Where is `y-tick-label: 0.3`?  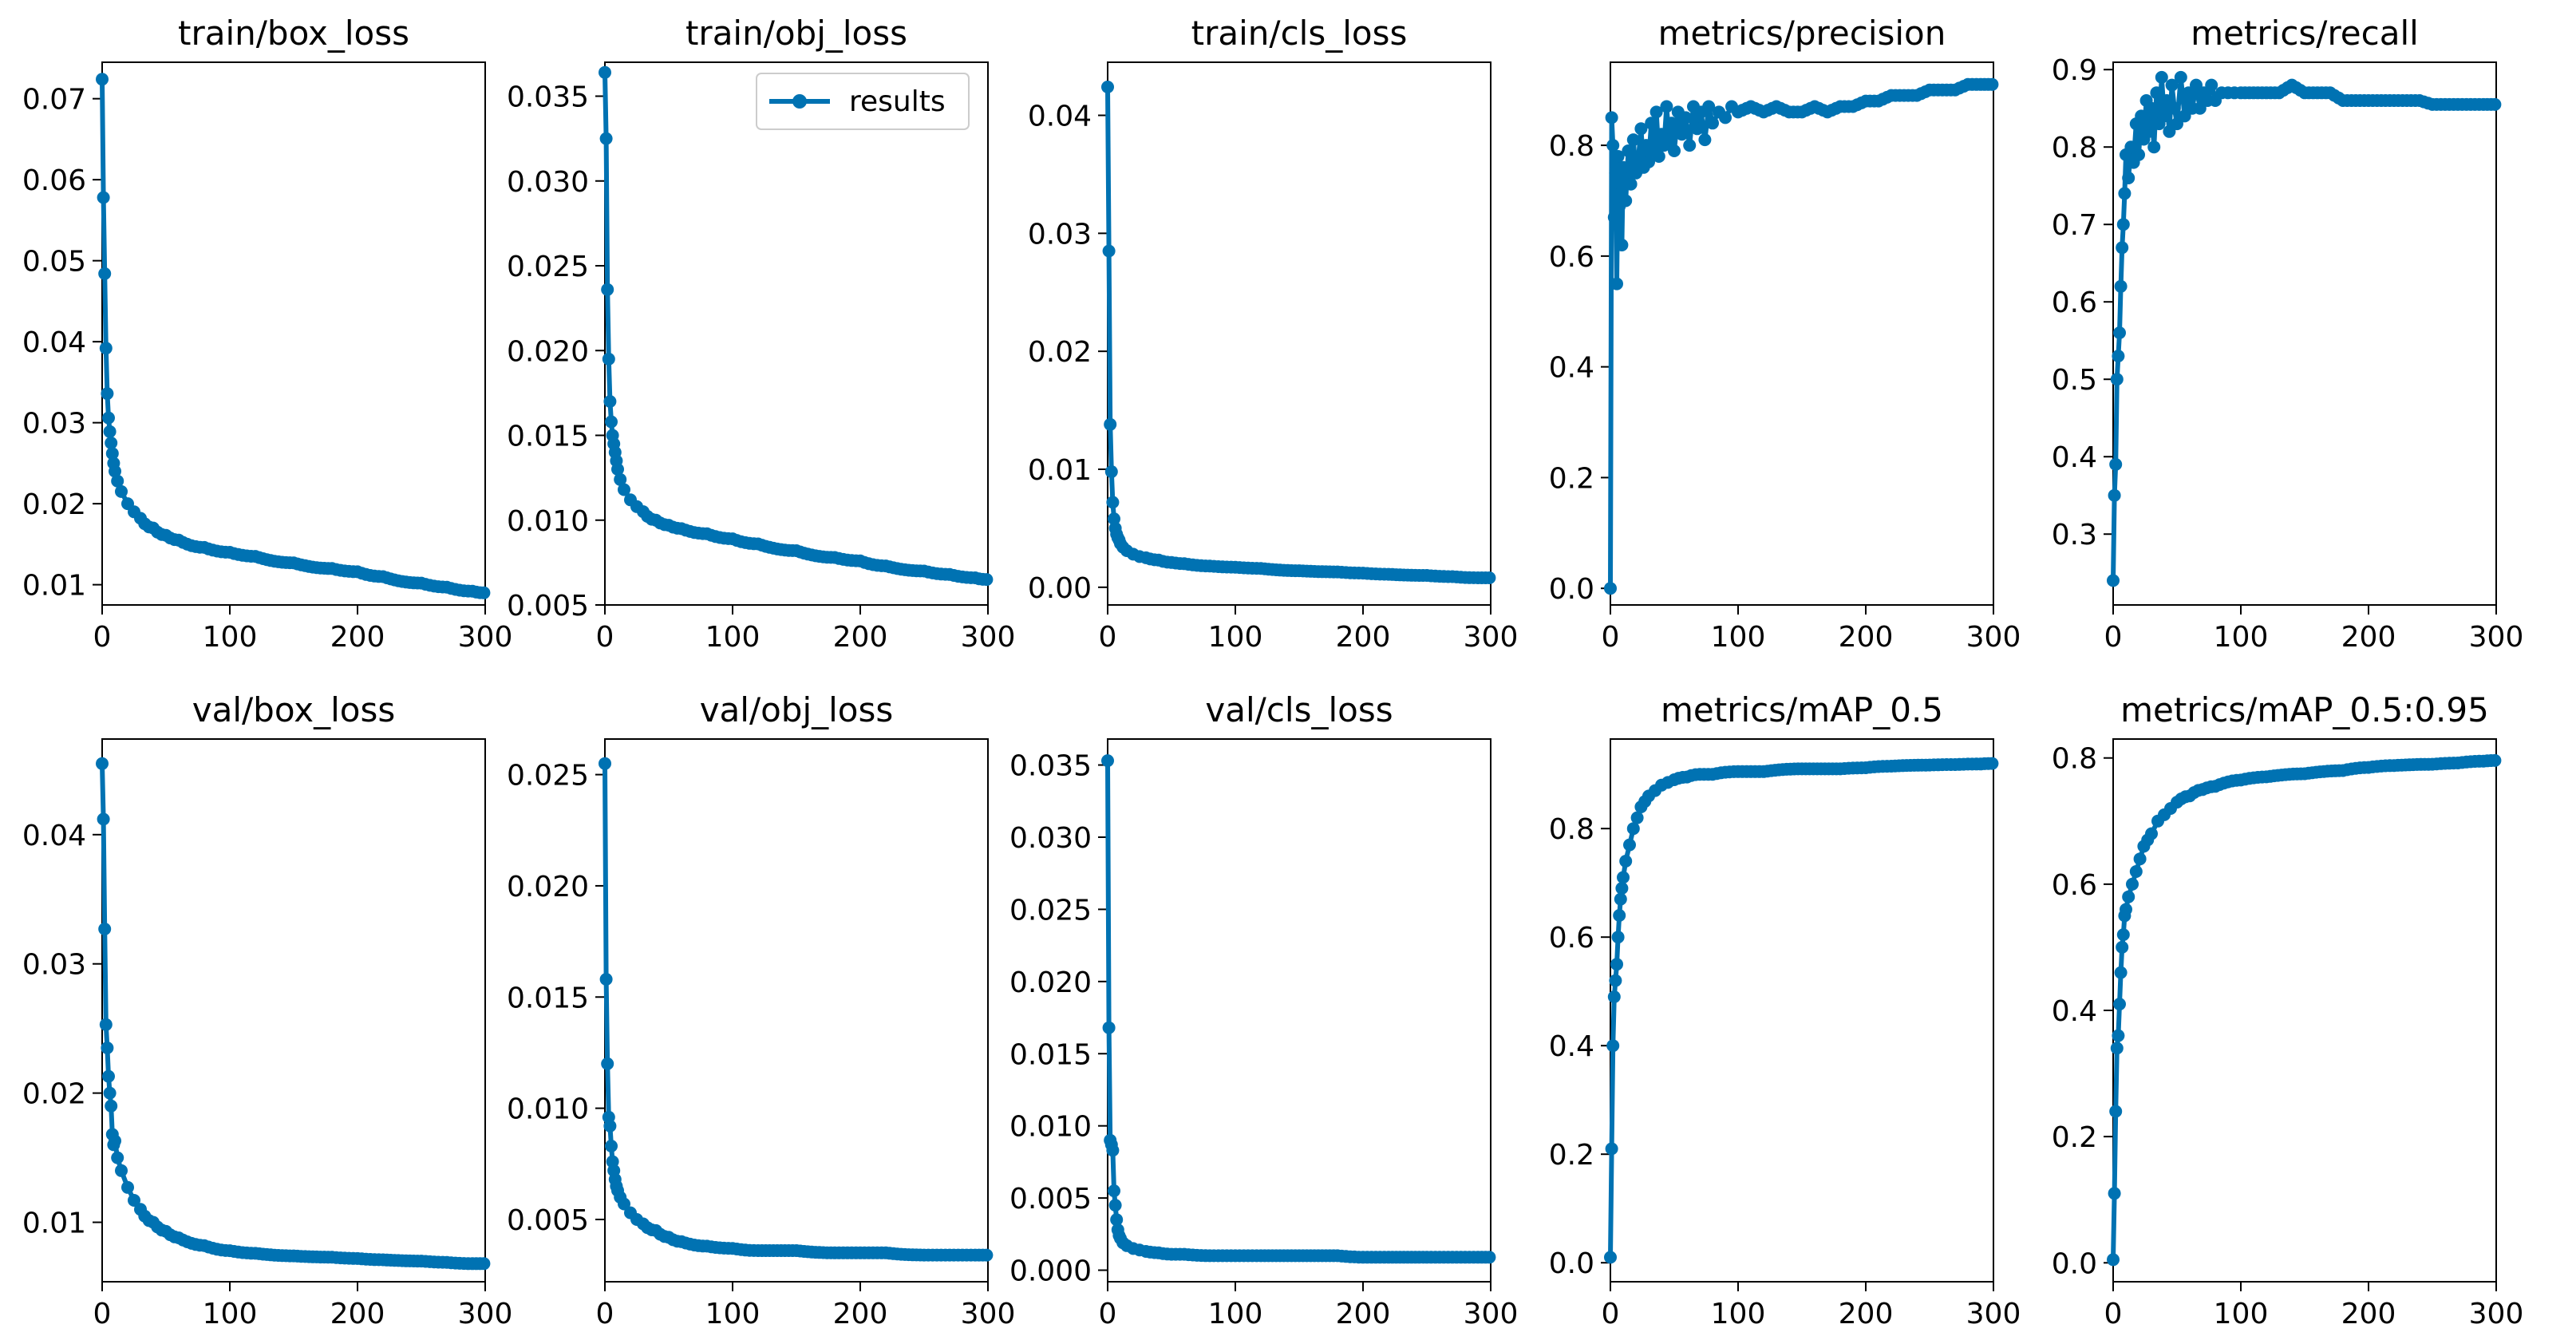
y-tick-label: 0.3 is located at coordinates (2074, 535).